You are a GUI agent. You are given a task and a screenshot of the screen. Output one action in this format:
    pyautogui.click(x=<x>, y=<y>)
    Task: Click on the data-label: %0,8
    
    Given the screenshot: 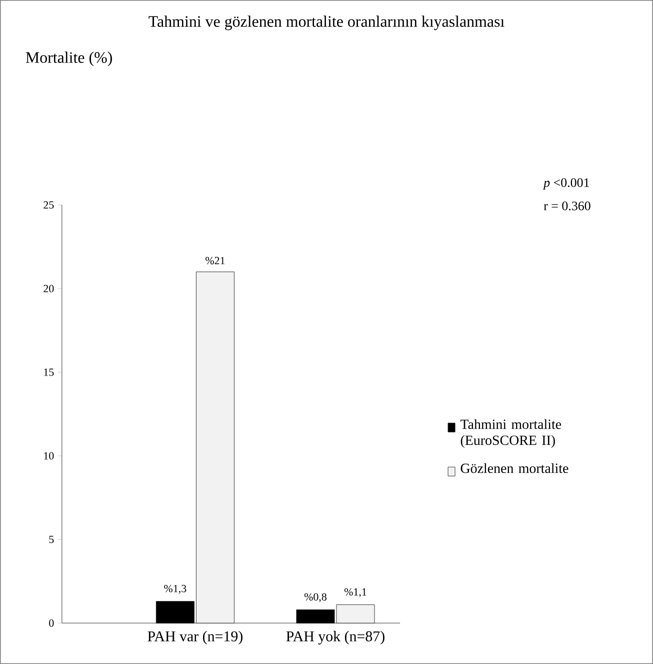 What is the action you would take?
    pyautogui.click(x=315, y=597)
    